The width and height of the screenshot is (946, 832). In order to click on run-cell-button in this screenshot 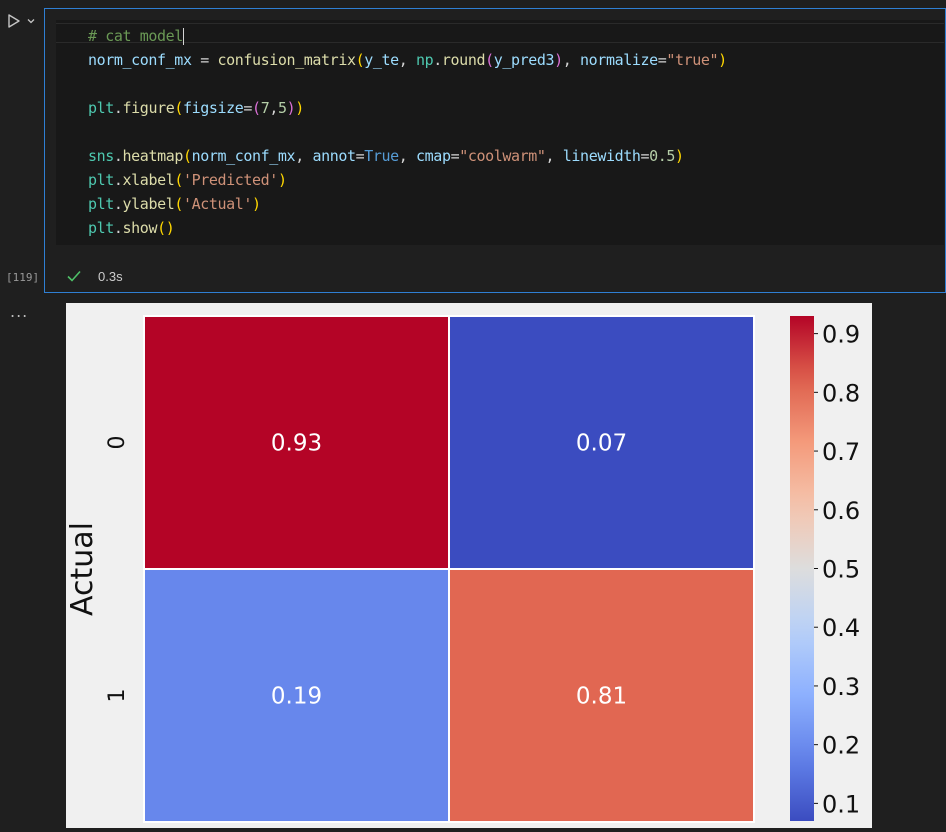, I will do `click(24, 21)`.